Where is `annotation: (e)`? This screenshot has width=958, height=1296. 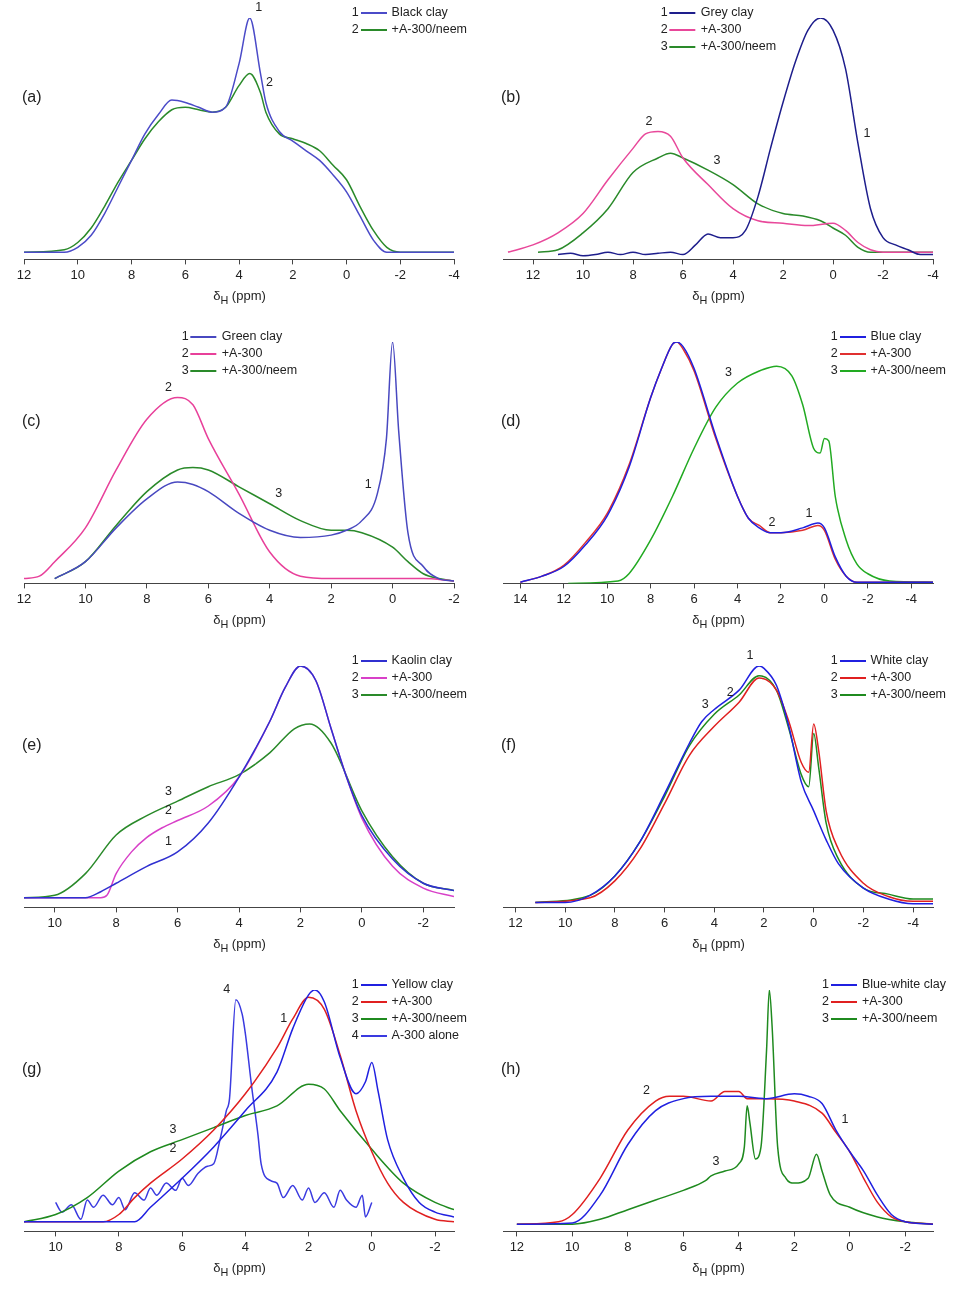 annotation: (e) is located at coordinates (32, 745).